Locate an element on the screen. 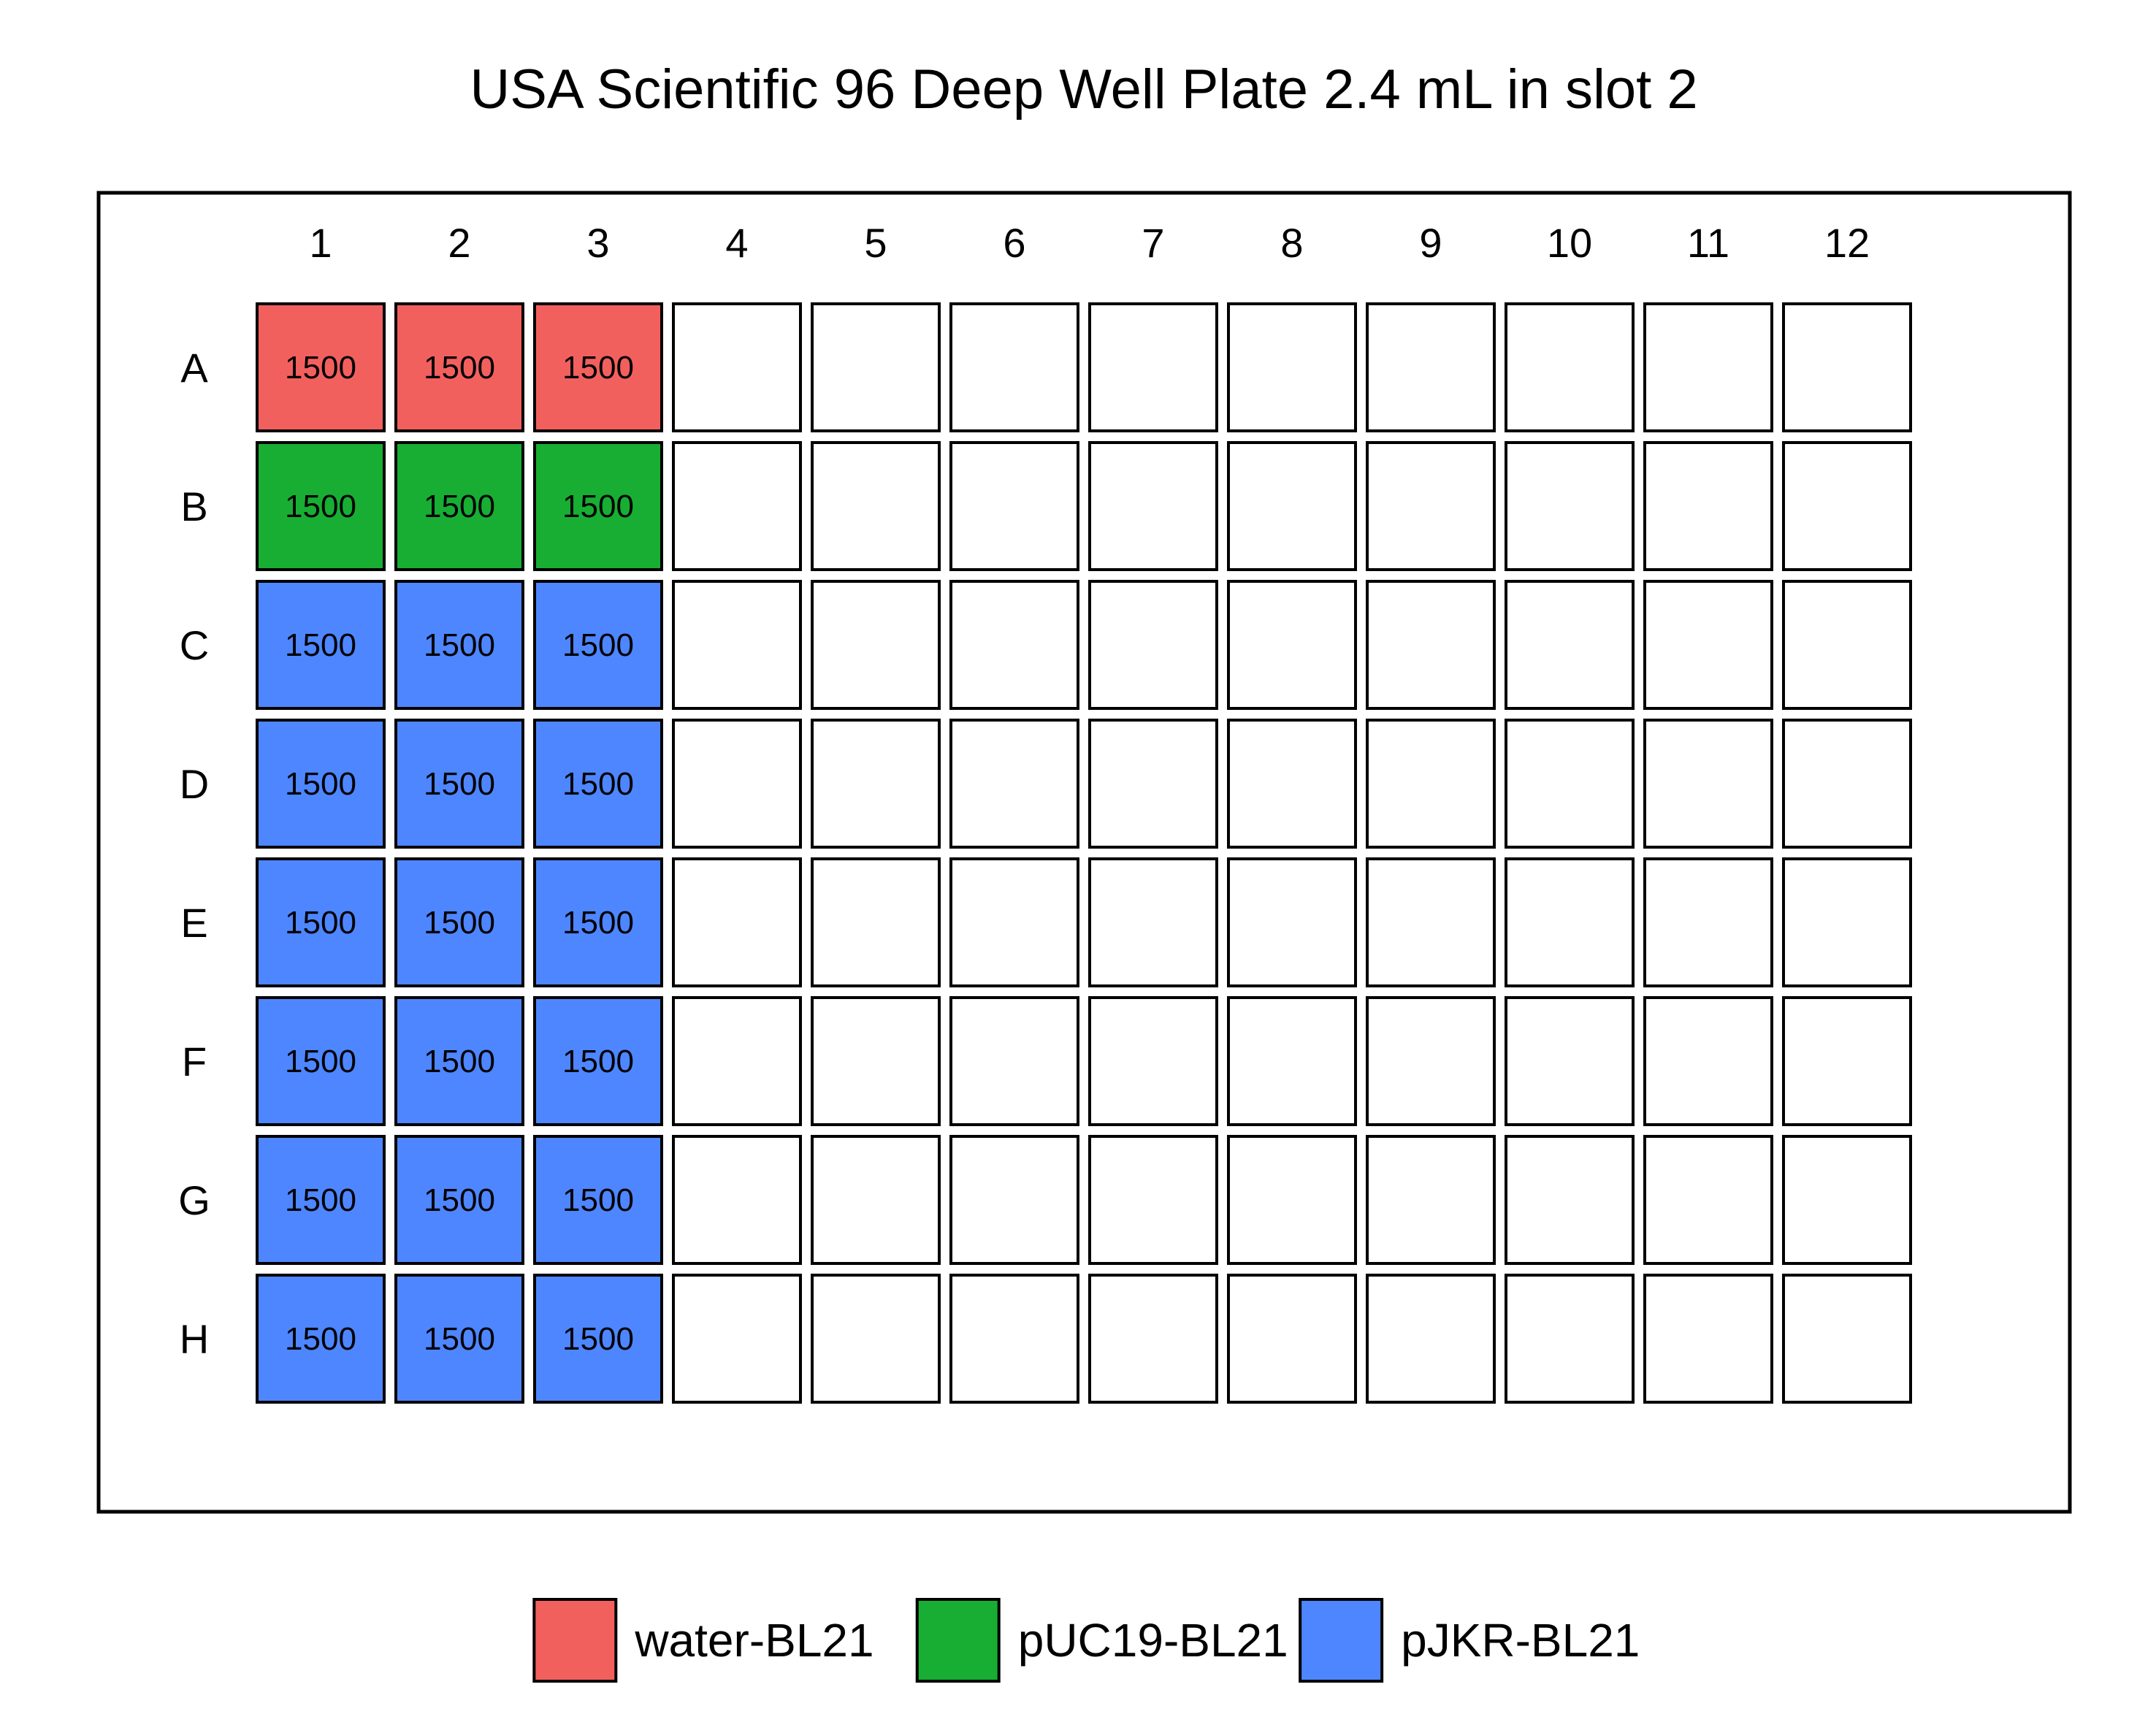  well-C2: 1500 is located at coordinates (459, 645).